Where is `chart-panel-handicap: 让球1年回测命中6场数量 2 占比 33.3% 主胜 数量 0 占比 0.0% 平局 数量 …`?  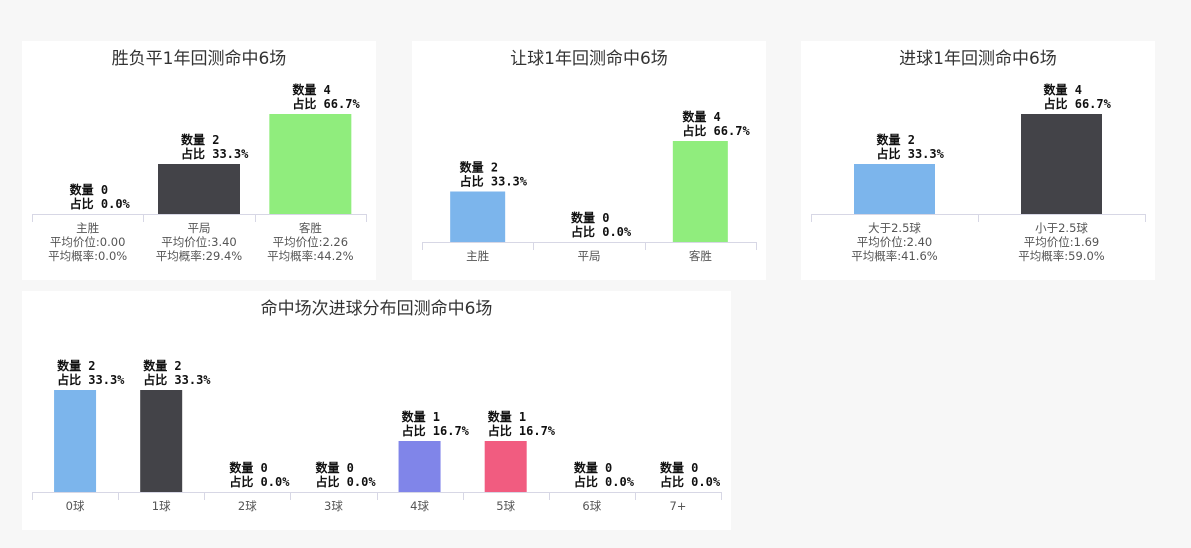
chart-panel-handicap: 让球1年回测命中6场数量 2 占比 33.3% 主胜 数量 0 占比 0.0% 平局 数量 … is located at coordinates (589, 160).